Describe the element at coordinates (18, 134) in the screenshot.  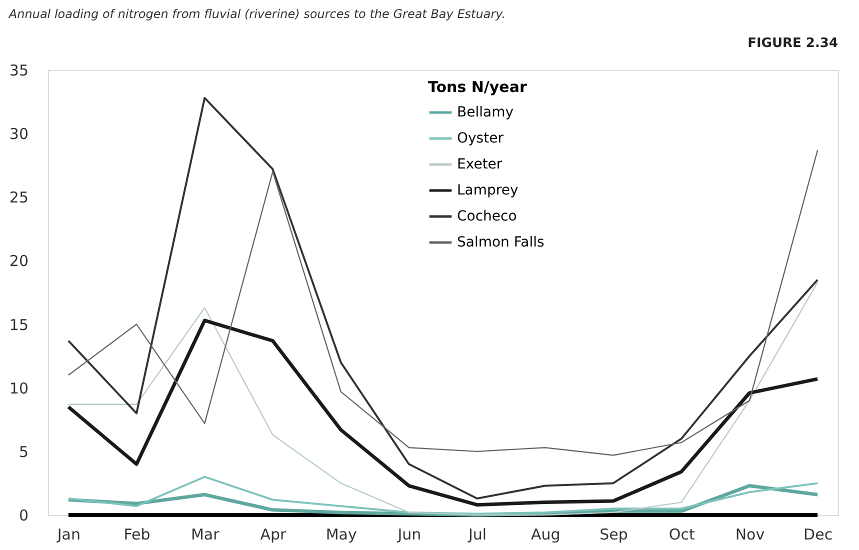
I see `y-tick-label: 30` at that location.